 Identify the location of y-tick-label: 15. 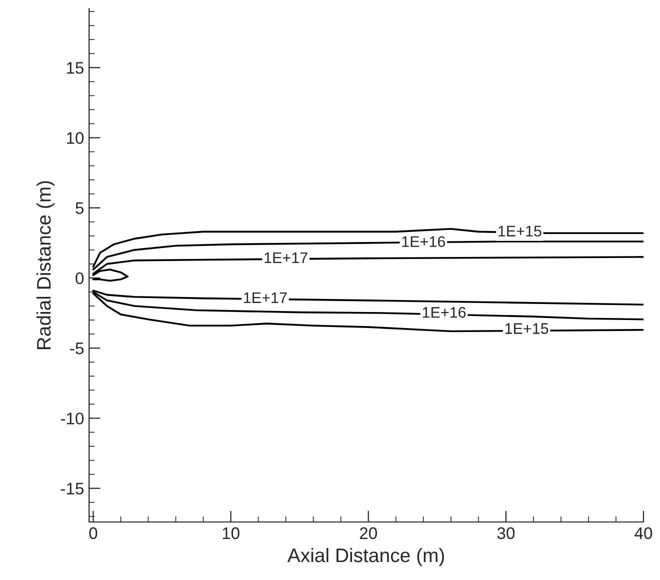
(75, 68).